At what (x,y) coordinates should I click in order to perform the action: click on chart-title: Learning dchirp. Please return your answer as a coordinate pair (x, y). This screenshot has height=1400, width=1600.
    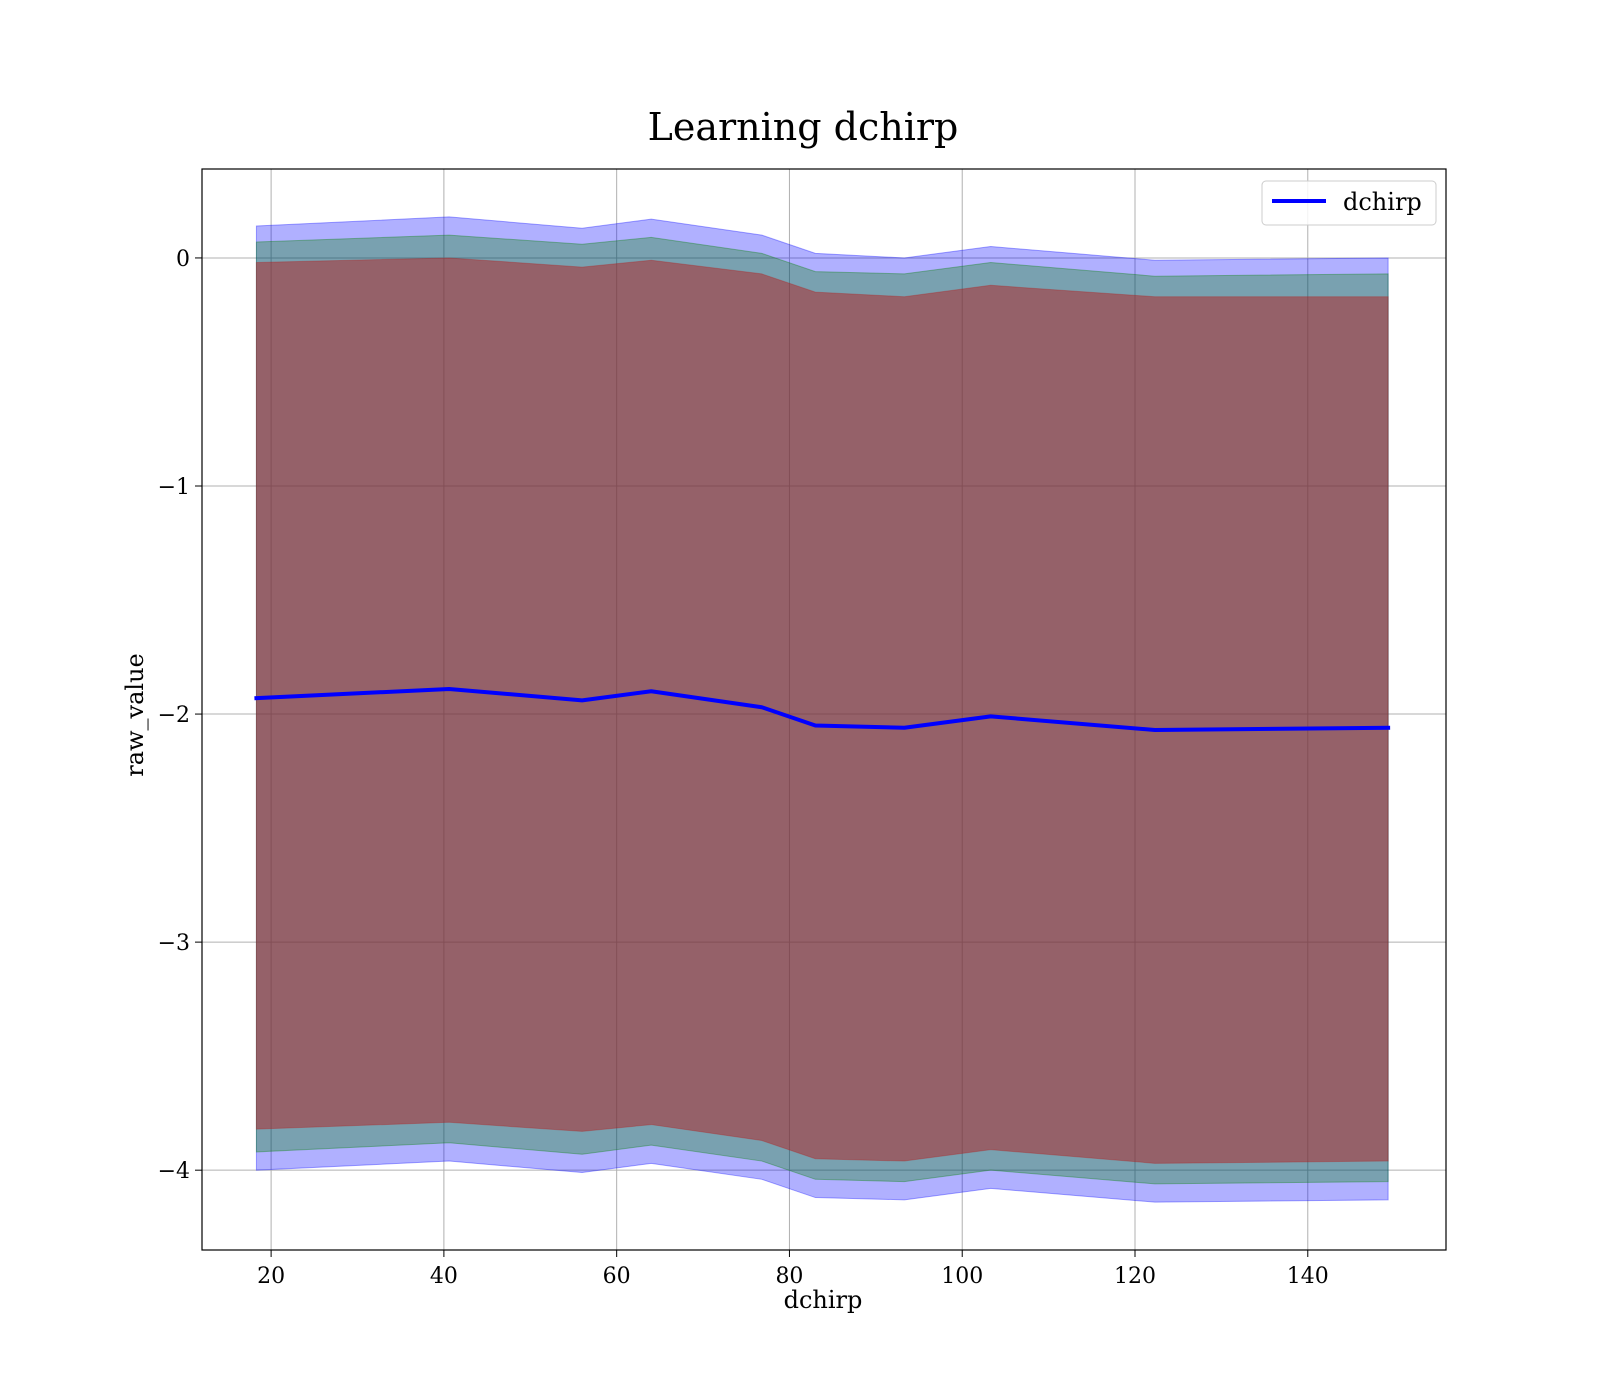
    Looking at the image, I should click on (803, 127).